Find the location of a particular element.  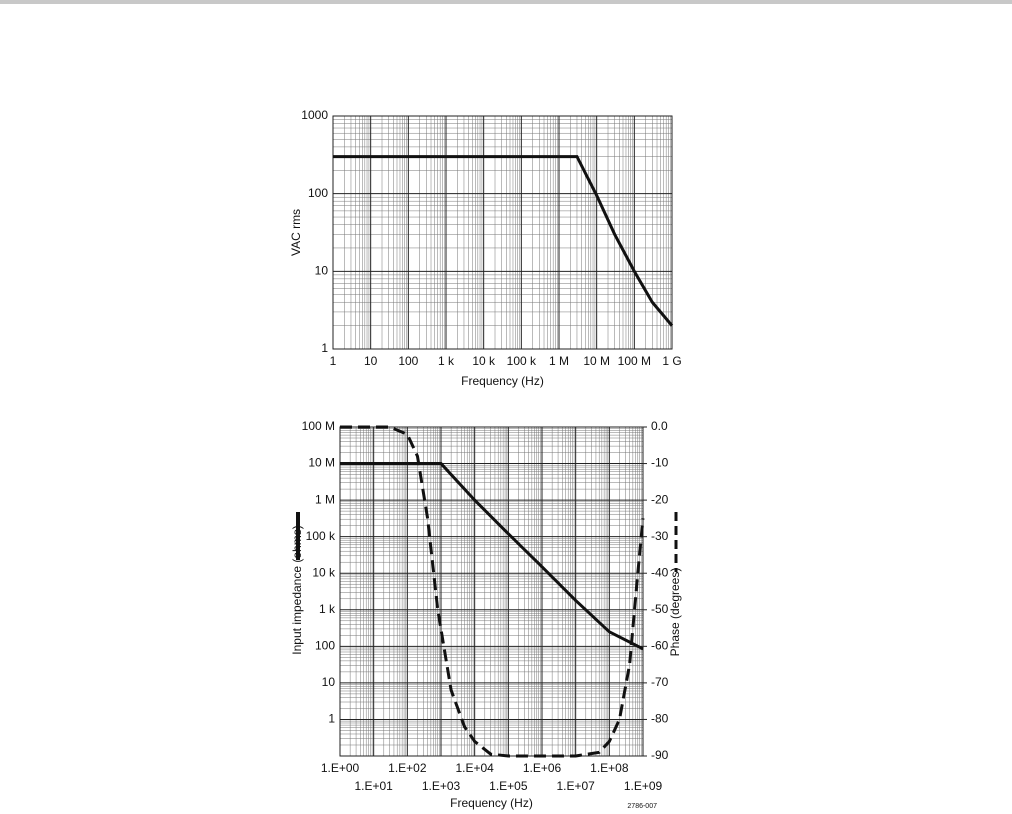

x-tick-label: 10 k is located at coordinates (484, 361).